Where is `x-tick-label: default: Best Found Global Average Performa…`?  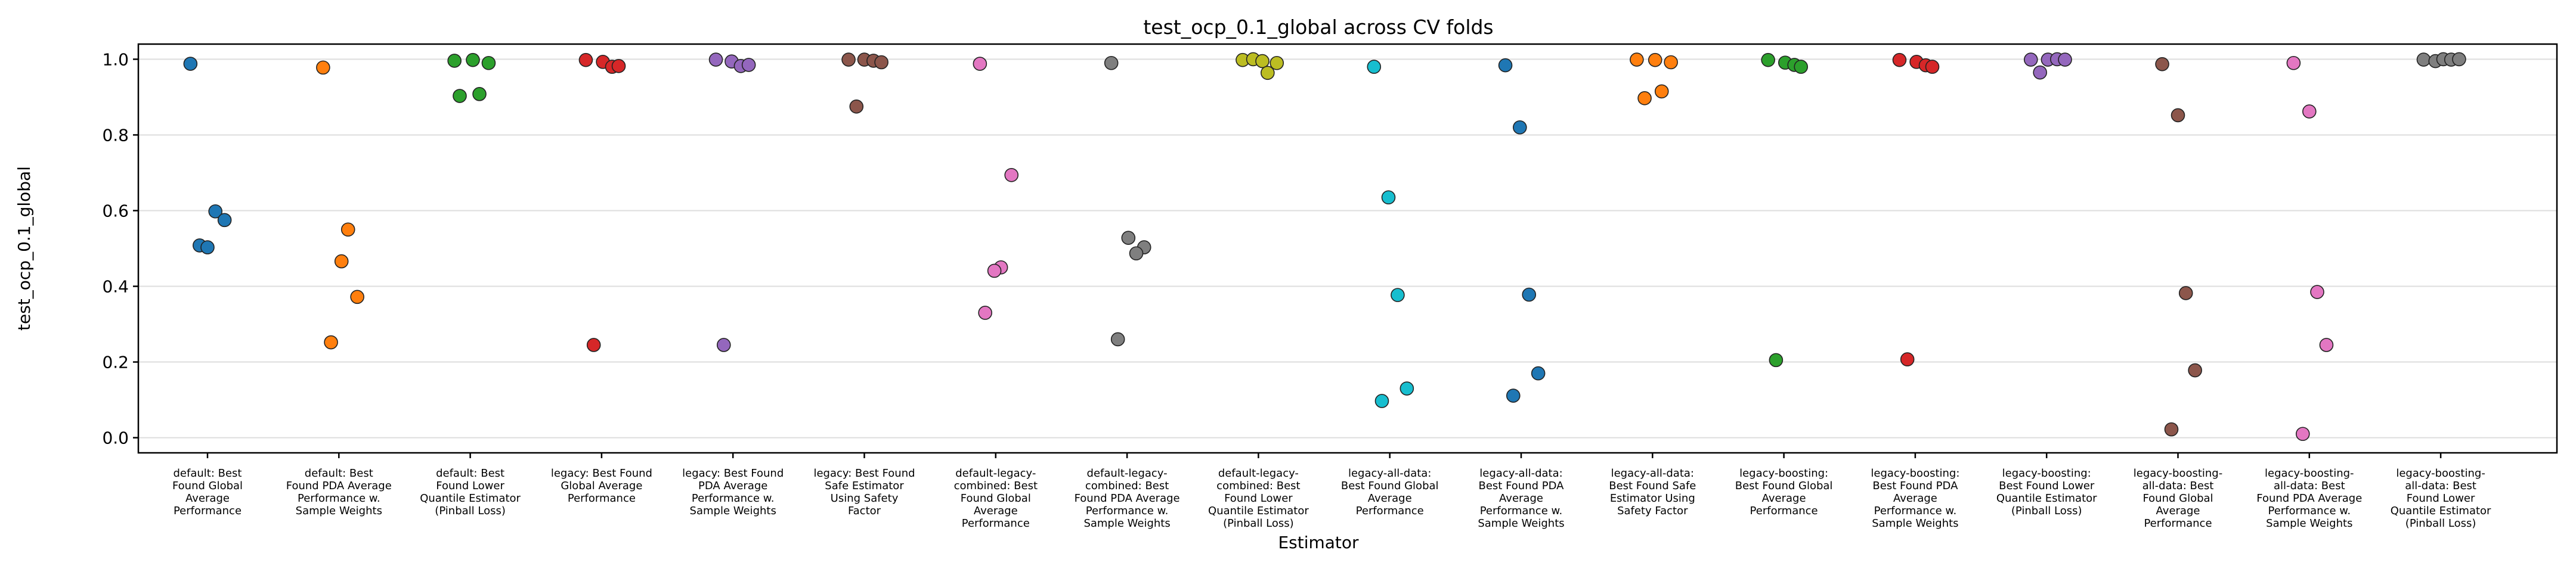
x-tick-label: default: Best Found Global Average Performa… is located at coordinates (208, 492).